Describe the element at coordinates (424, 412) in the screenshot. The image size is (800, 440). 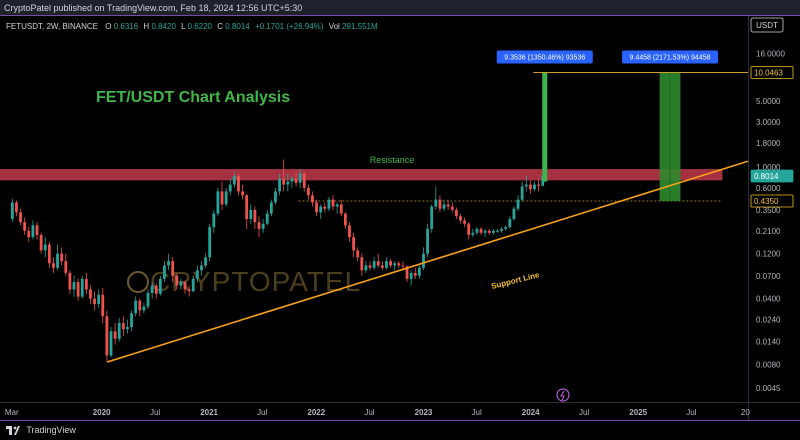
I see `time-tick-label: 2023` at that location.